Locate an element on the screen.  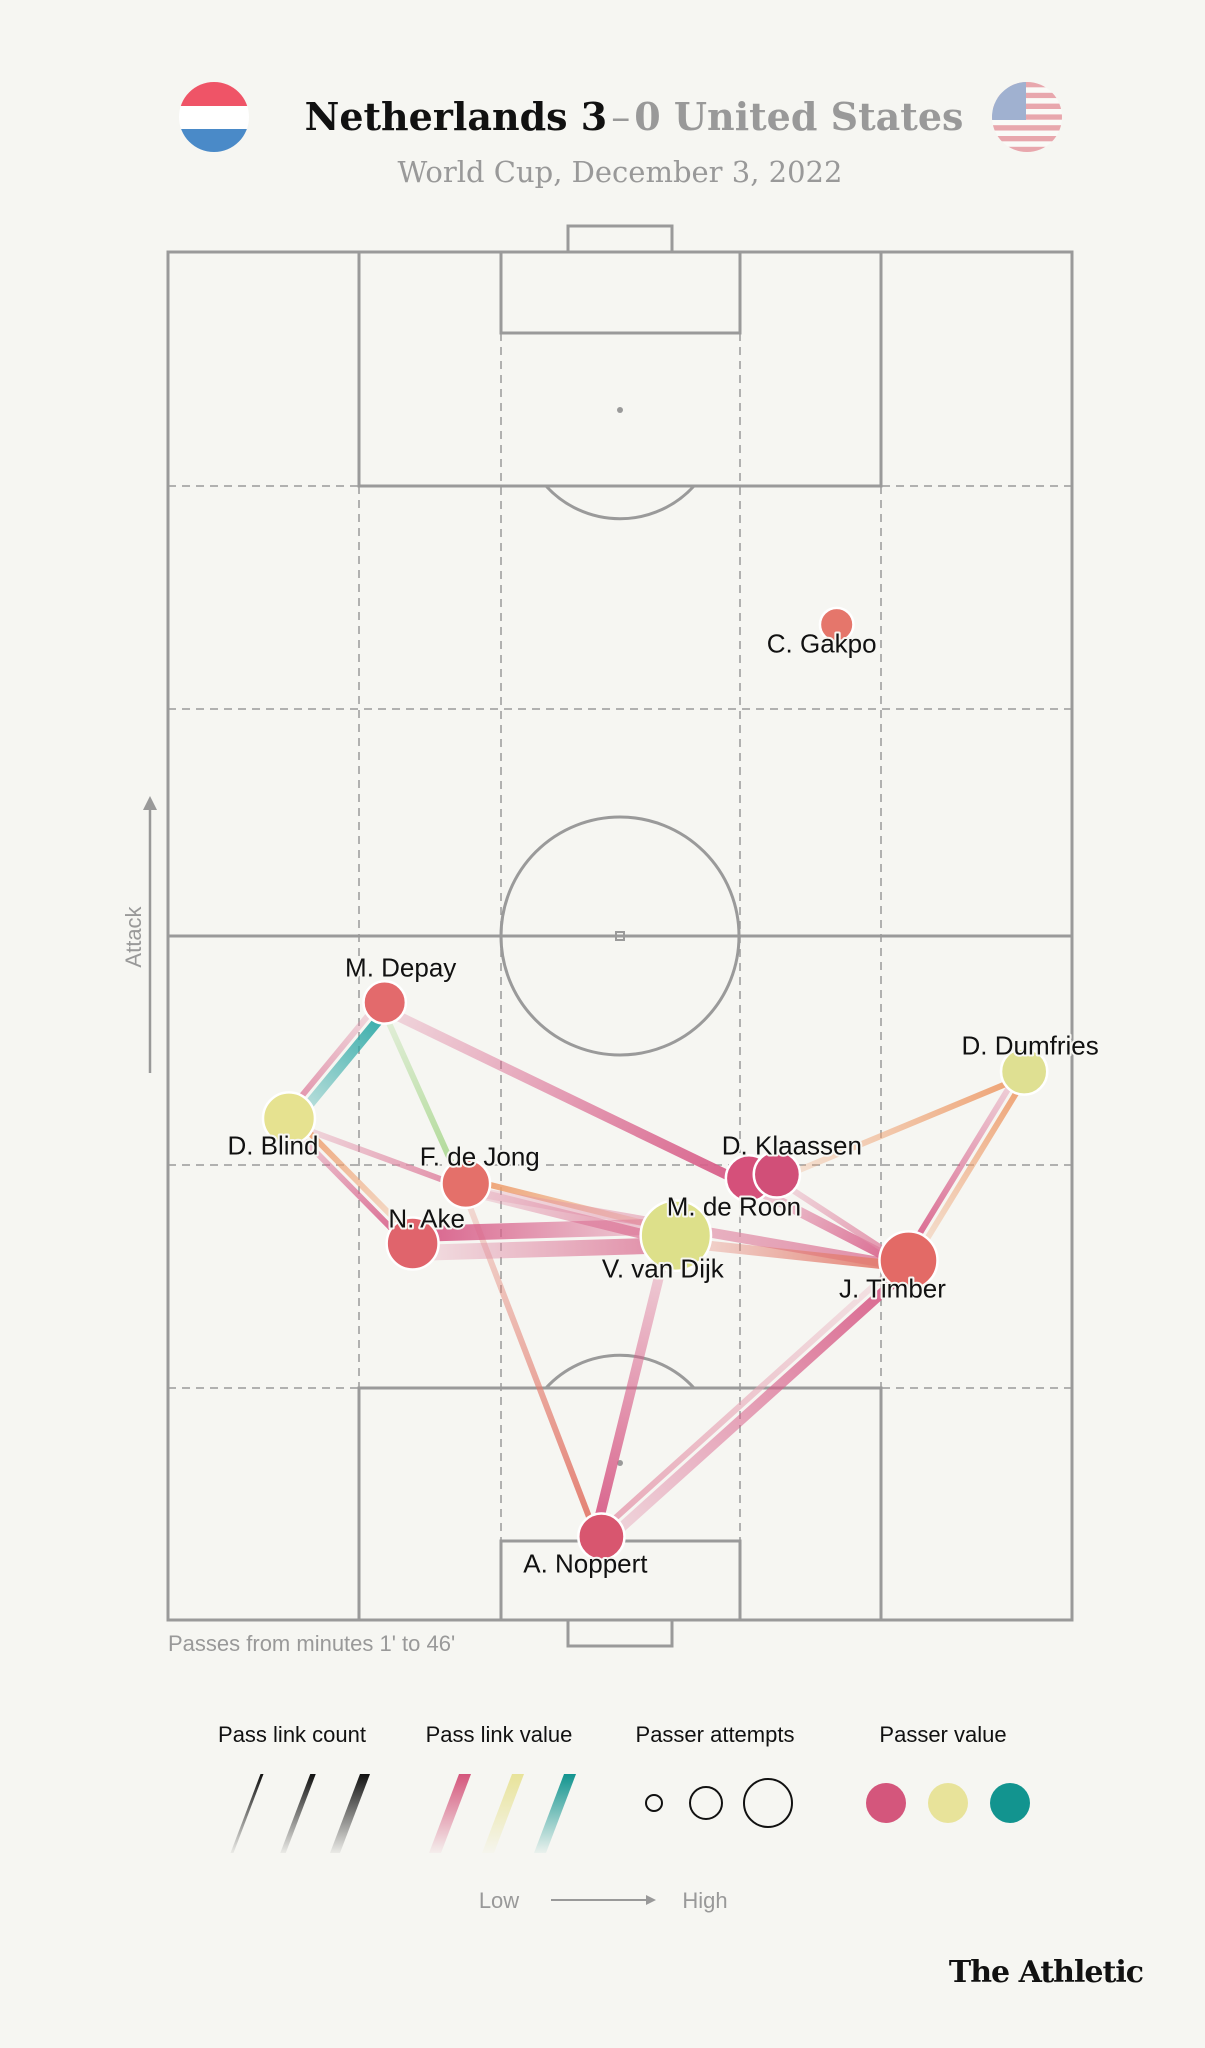
attack-label: Attack is located at coordinates (133, 936).